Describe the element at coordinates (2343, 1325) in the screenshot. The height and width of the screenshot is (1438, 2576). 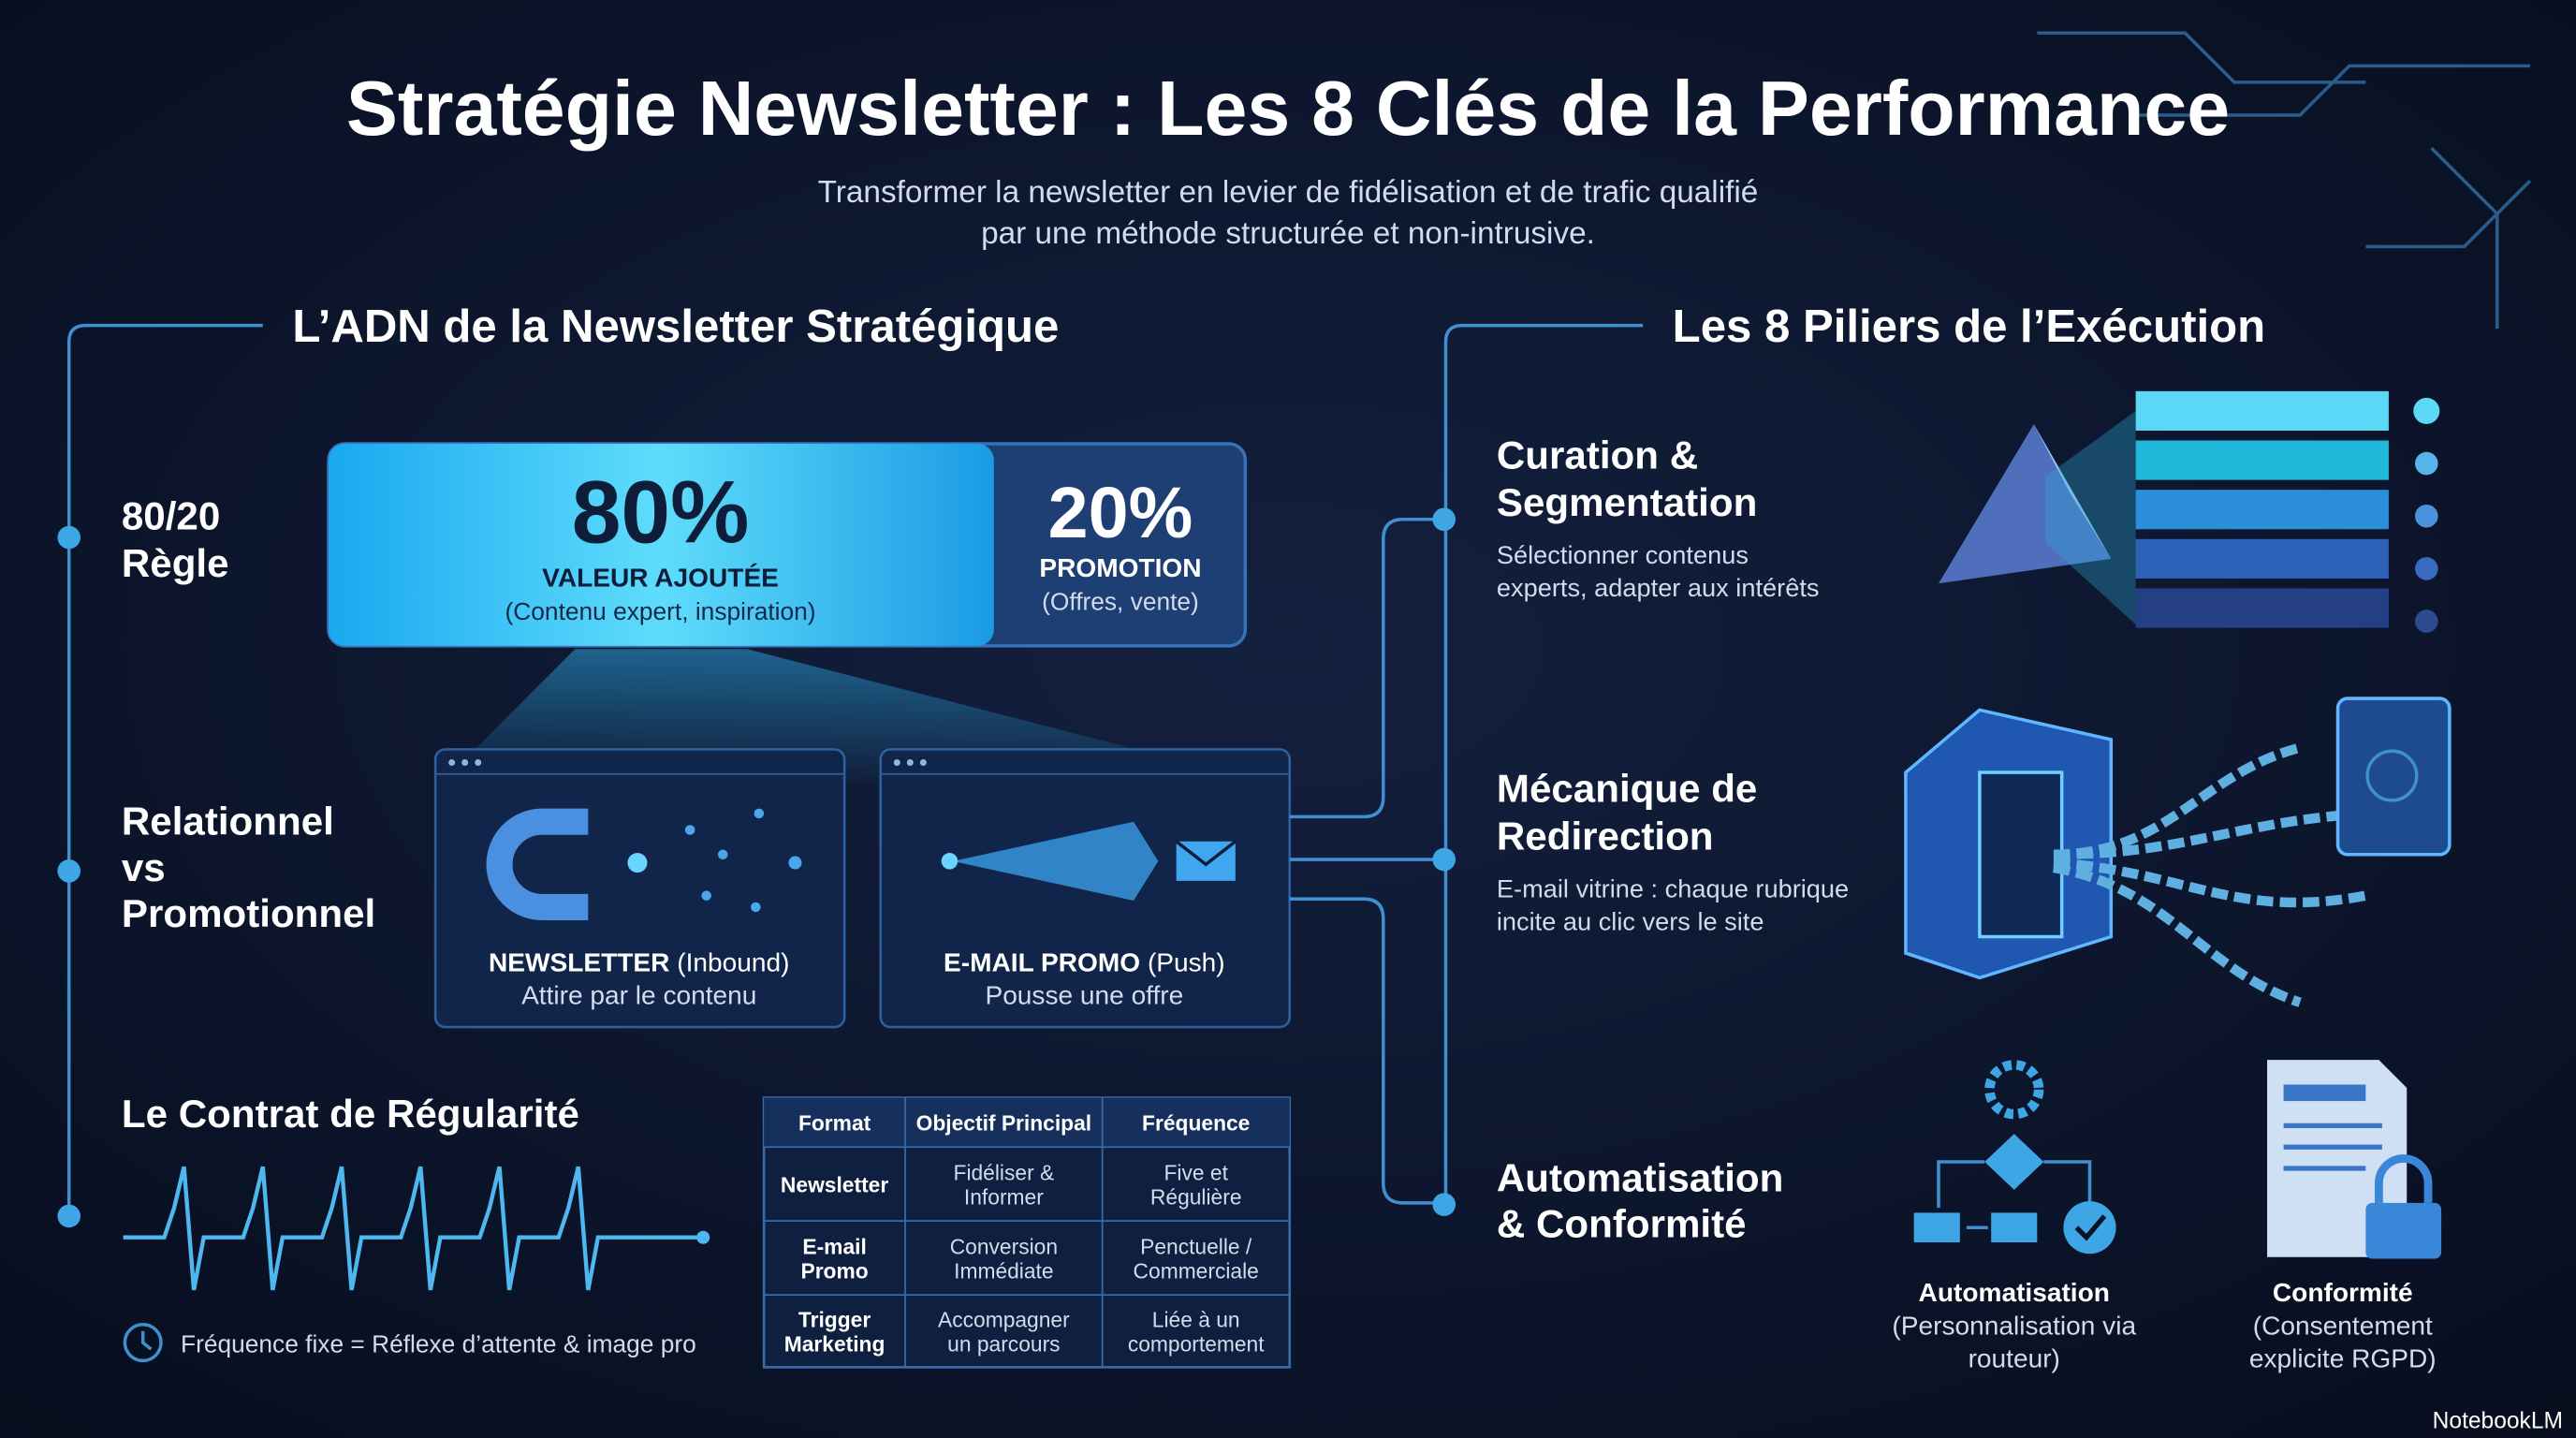
I see `icon-desc-shape: (Consentement` at that location.